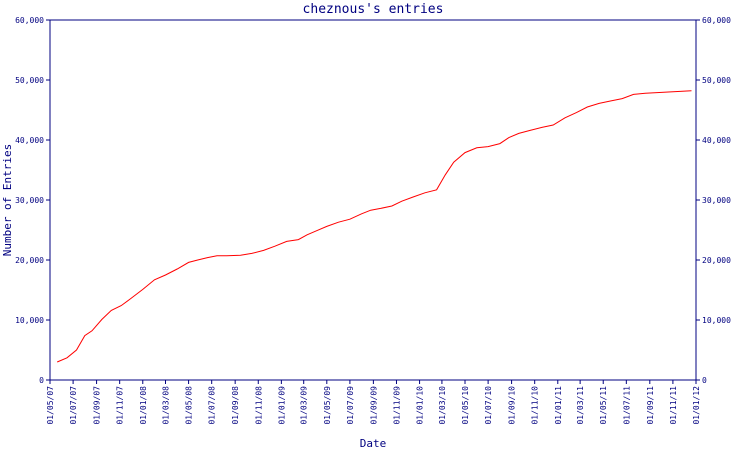 Image resolution: width=750 pixels, height=450 pixels. What do you see at coordinates (73, 405) in the screenshot?
I see `x-tick-label: 01/07/07` at bounding box center [73, 405].